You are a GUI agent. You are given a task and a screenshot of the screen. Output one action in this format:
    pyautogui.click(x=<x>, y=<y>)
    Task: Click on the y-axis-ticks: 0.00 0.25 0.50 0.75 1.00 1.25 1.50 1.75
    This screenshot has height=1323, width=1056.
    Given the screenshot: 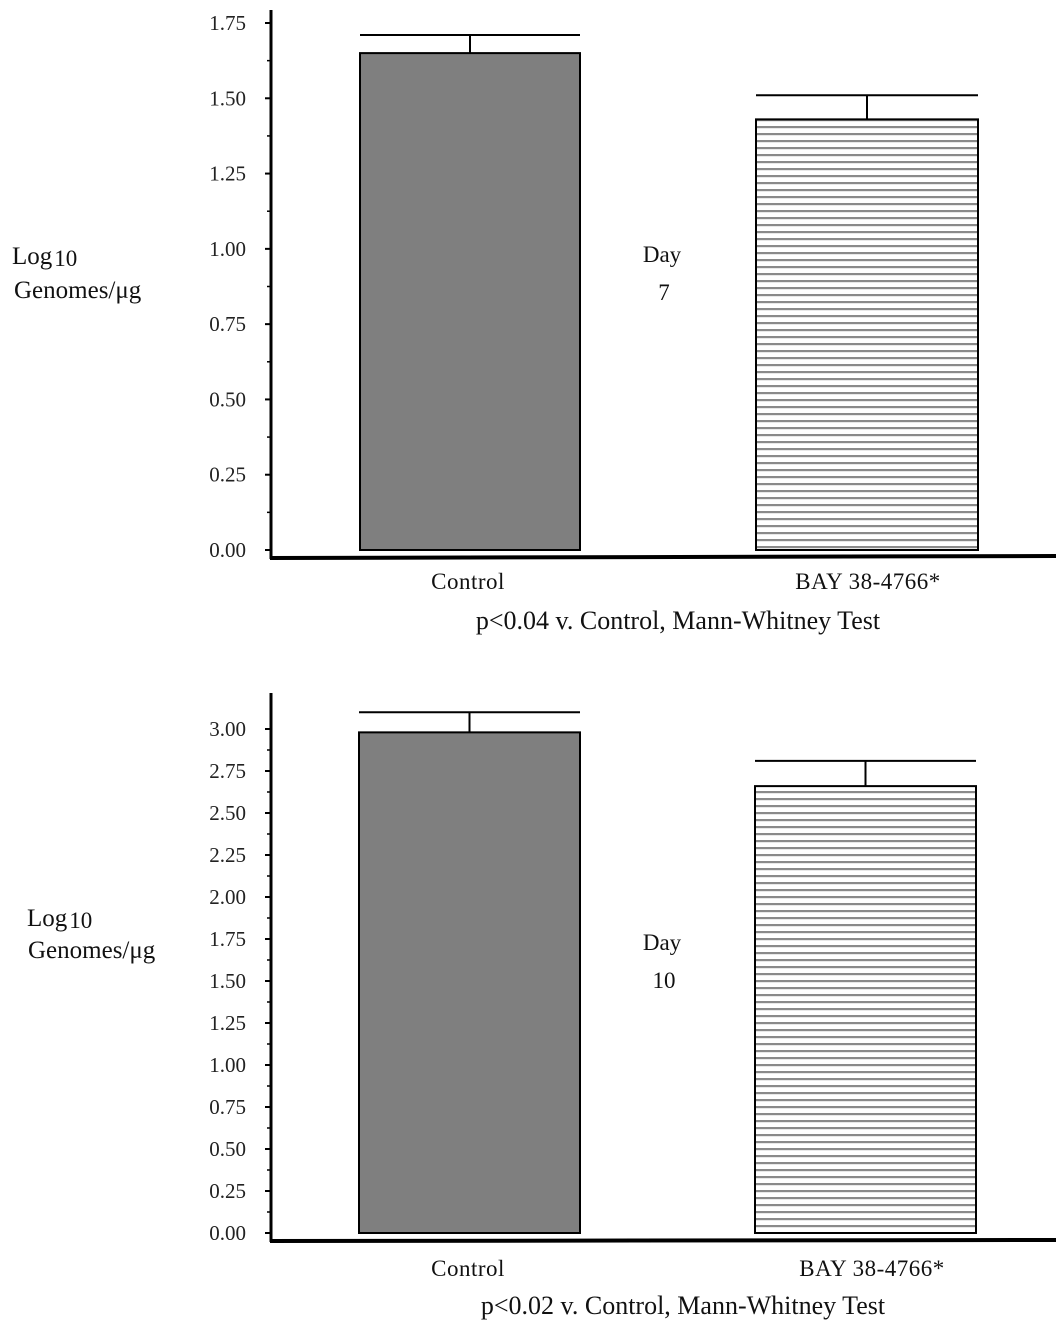 What is the action you would take?
    pyautogui.click(x=240, y=286)
    